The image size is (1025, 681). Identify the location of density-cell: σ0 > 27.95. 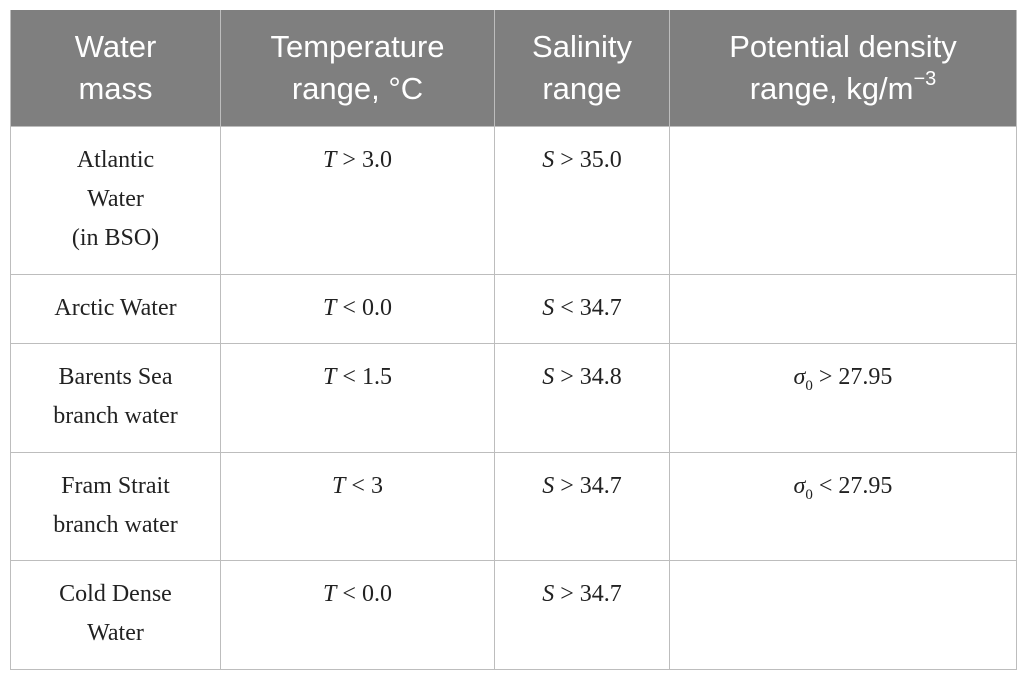
(843, 398).